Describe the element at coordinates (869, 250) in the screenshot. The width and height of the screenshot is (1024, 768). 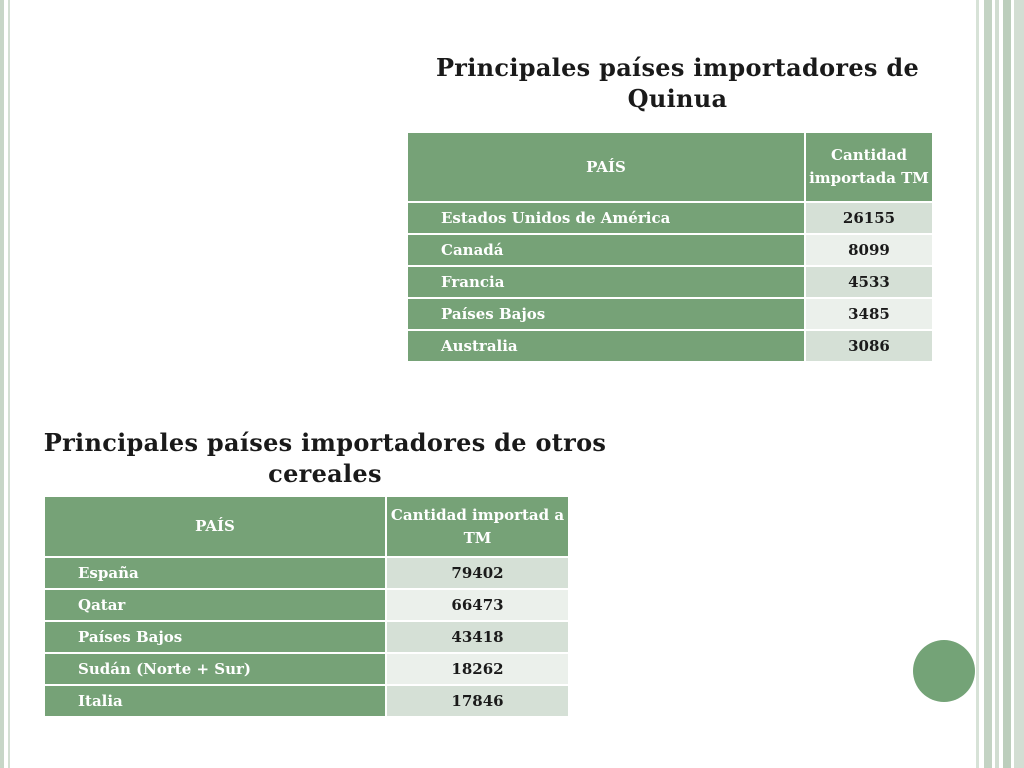
I see `quantity-cell: 8099` at that location.